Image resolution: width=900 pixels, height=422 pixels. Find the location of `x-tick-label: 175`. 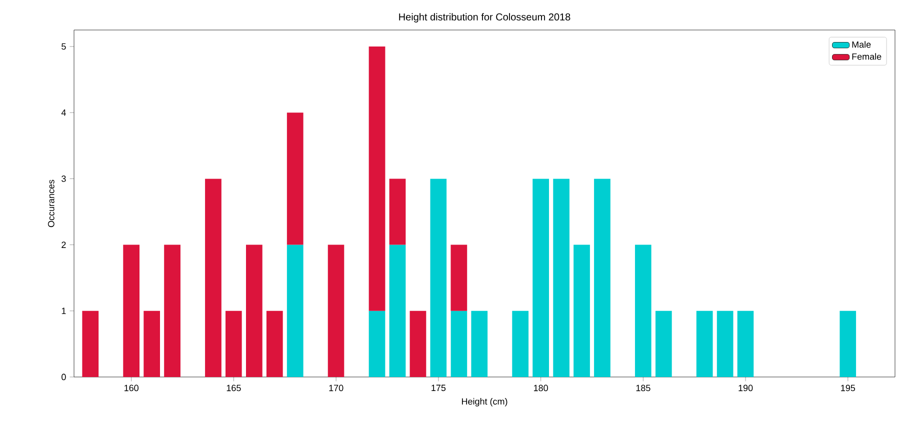

x-tick-label: 175 is located at coordinates (439, 388).